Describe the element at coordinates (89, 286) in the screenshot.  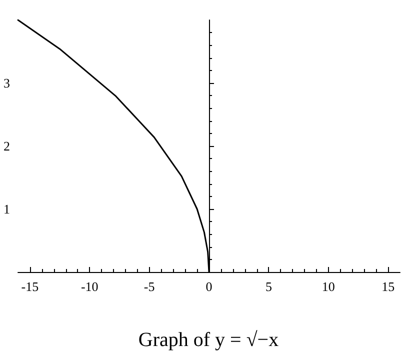
I see `x-tick-label: -10` at that location.